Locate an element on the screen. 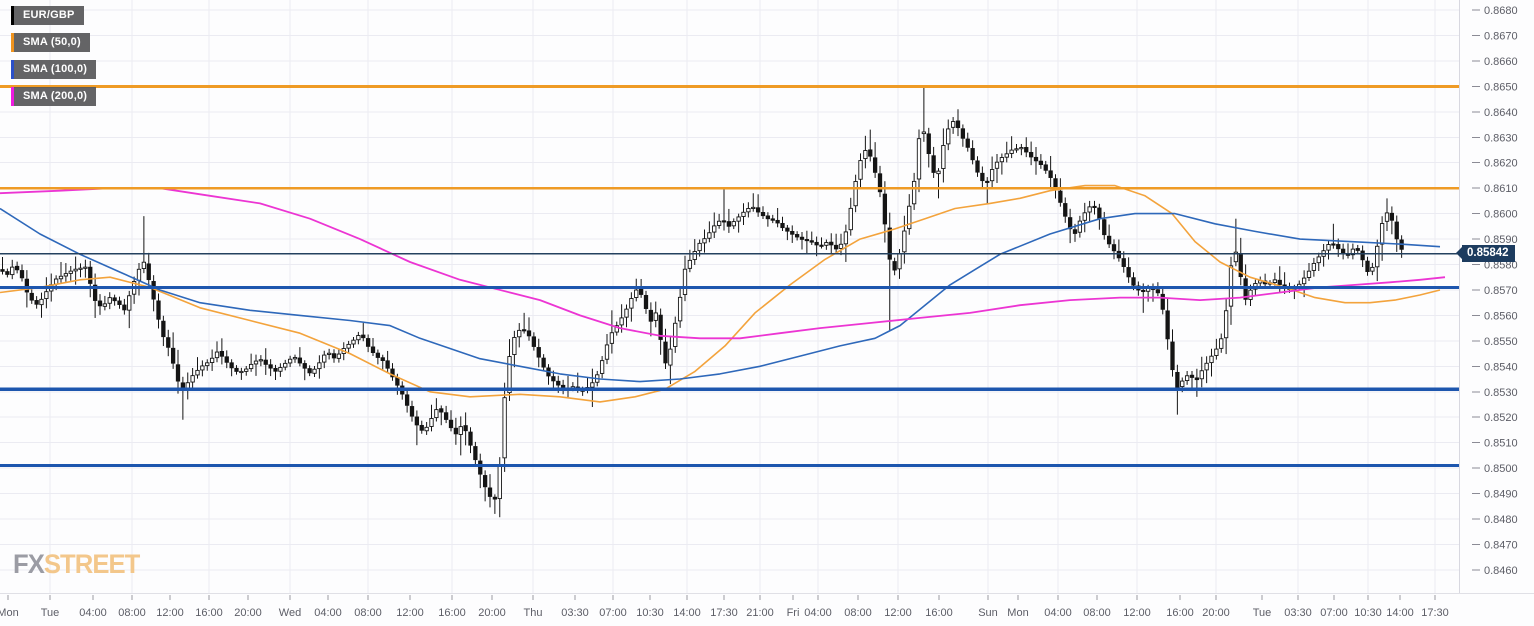 This screenshot has height=626, width=1534. legend-item-label: SMA (100,0) is located at coordinates (55, 69).